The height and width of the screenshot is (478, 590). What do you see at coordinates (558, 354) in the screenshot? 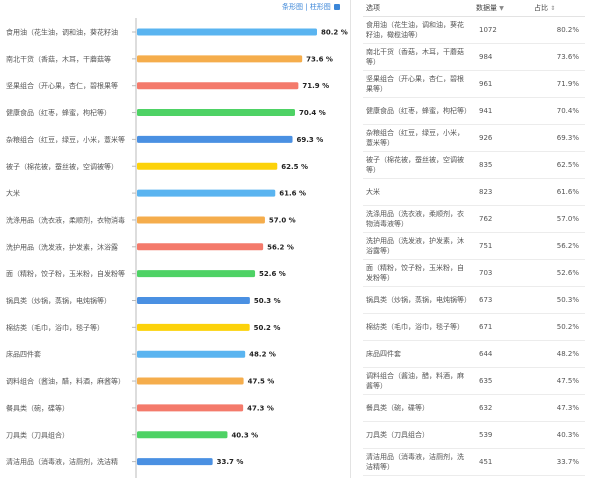
I see `cell-percent: 48.2%` at bounding box center [558, 354].